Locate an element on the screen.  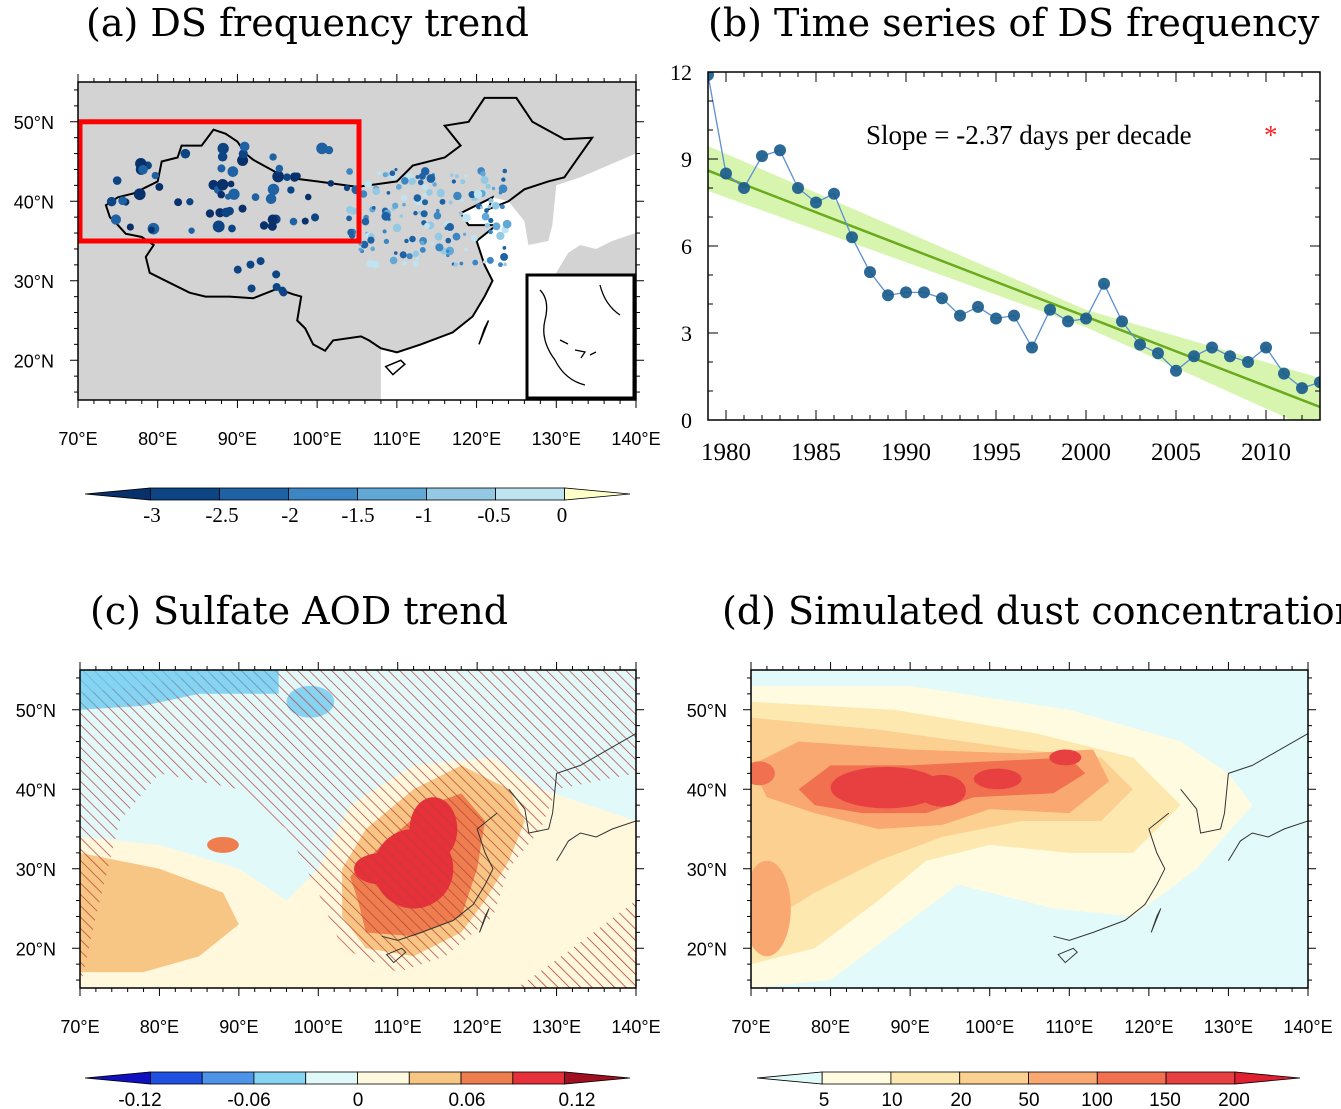
lon-tick-label: 110°E is located at coordinates (1069, 1027).